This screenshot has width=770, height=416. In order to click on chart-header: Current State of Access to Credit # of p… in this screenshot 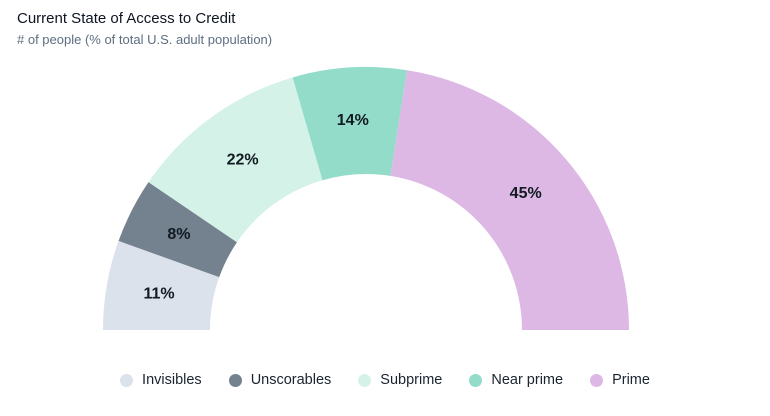, I will do `click(144, 29)`.